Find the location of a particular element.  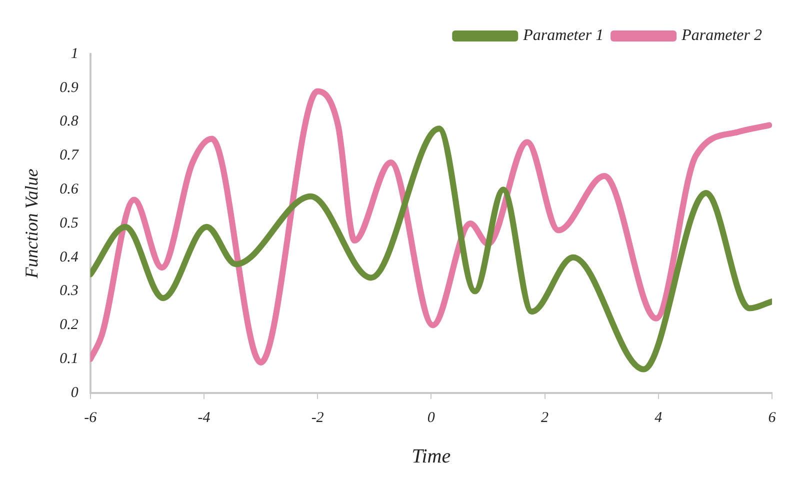

x-tick-label: 4 is located at coordinates (658, 418).